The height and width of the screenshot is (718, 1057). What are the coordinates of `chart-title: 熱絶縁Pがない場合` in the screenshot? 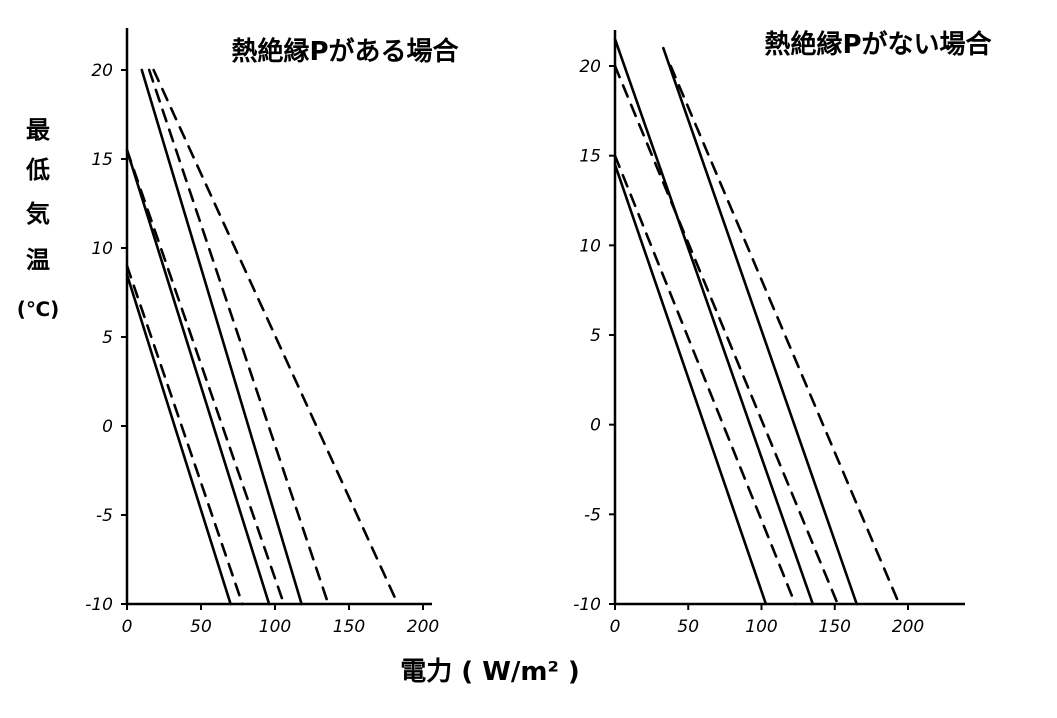 It's located at (878, 44).